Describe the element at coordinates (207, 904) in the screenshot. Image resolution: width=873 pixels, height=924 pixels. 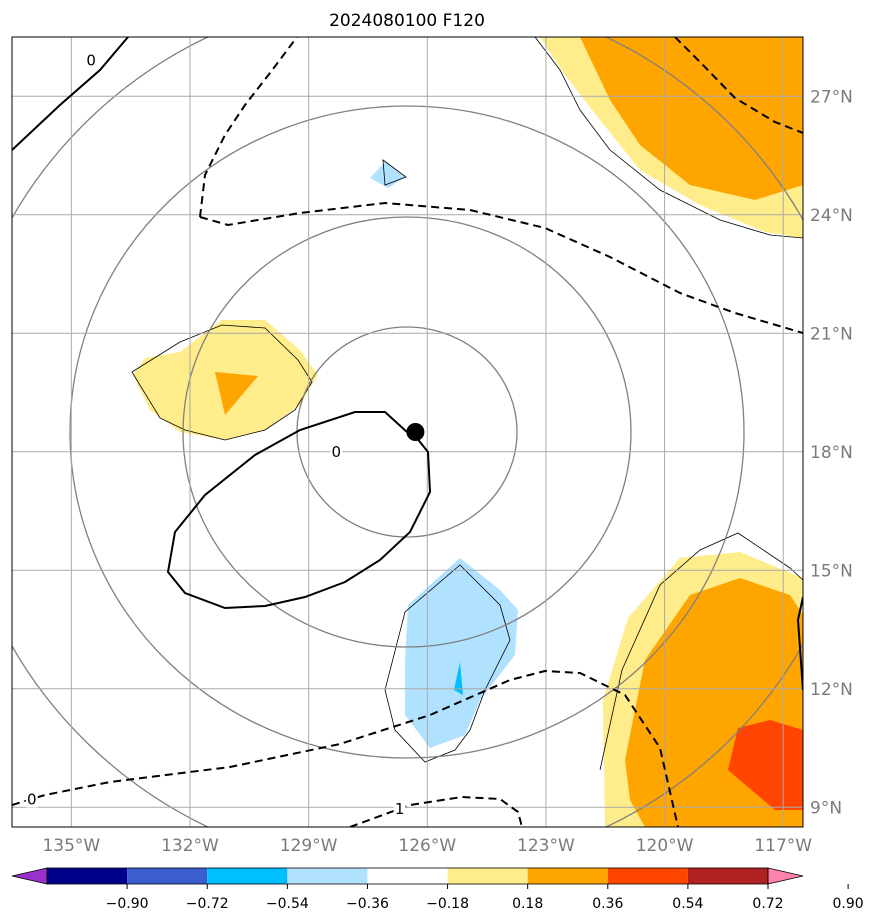
I see `colorbar-tick-label: −0.72` at that location.